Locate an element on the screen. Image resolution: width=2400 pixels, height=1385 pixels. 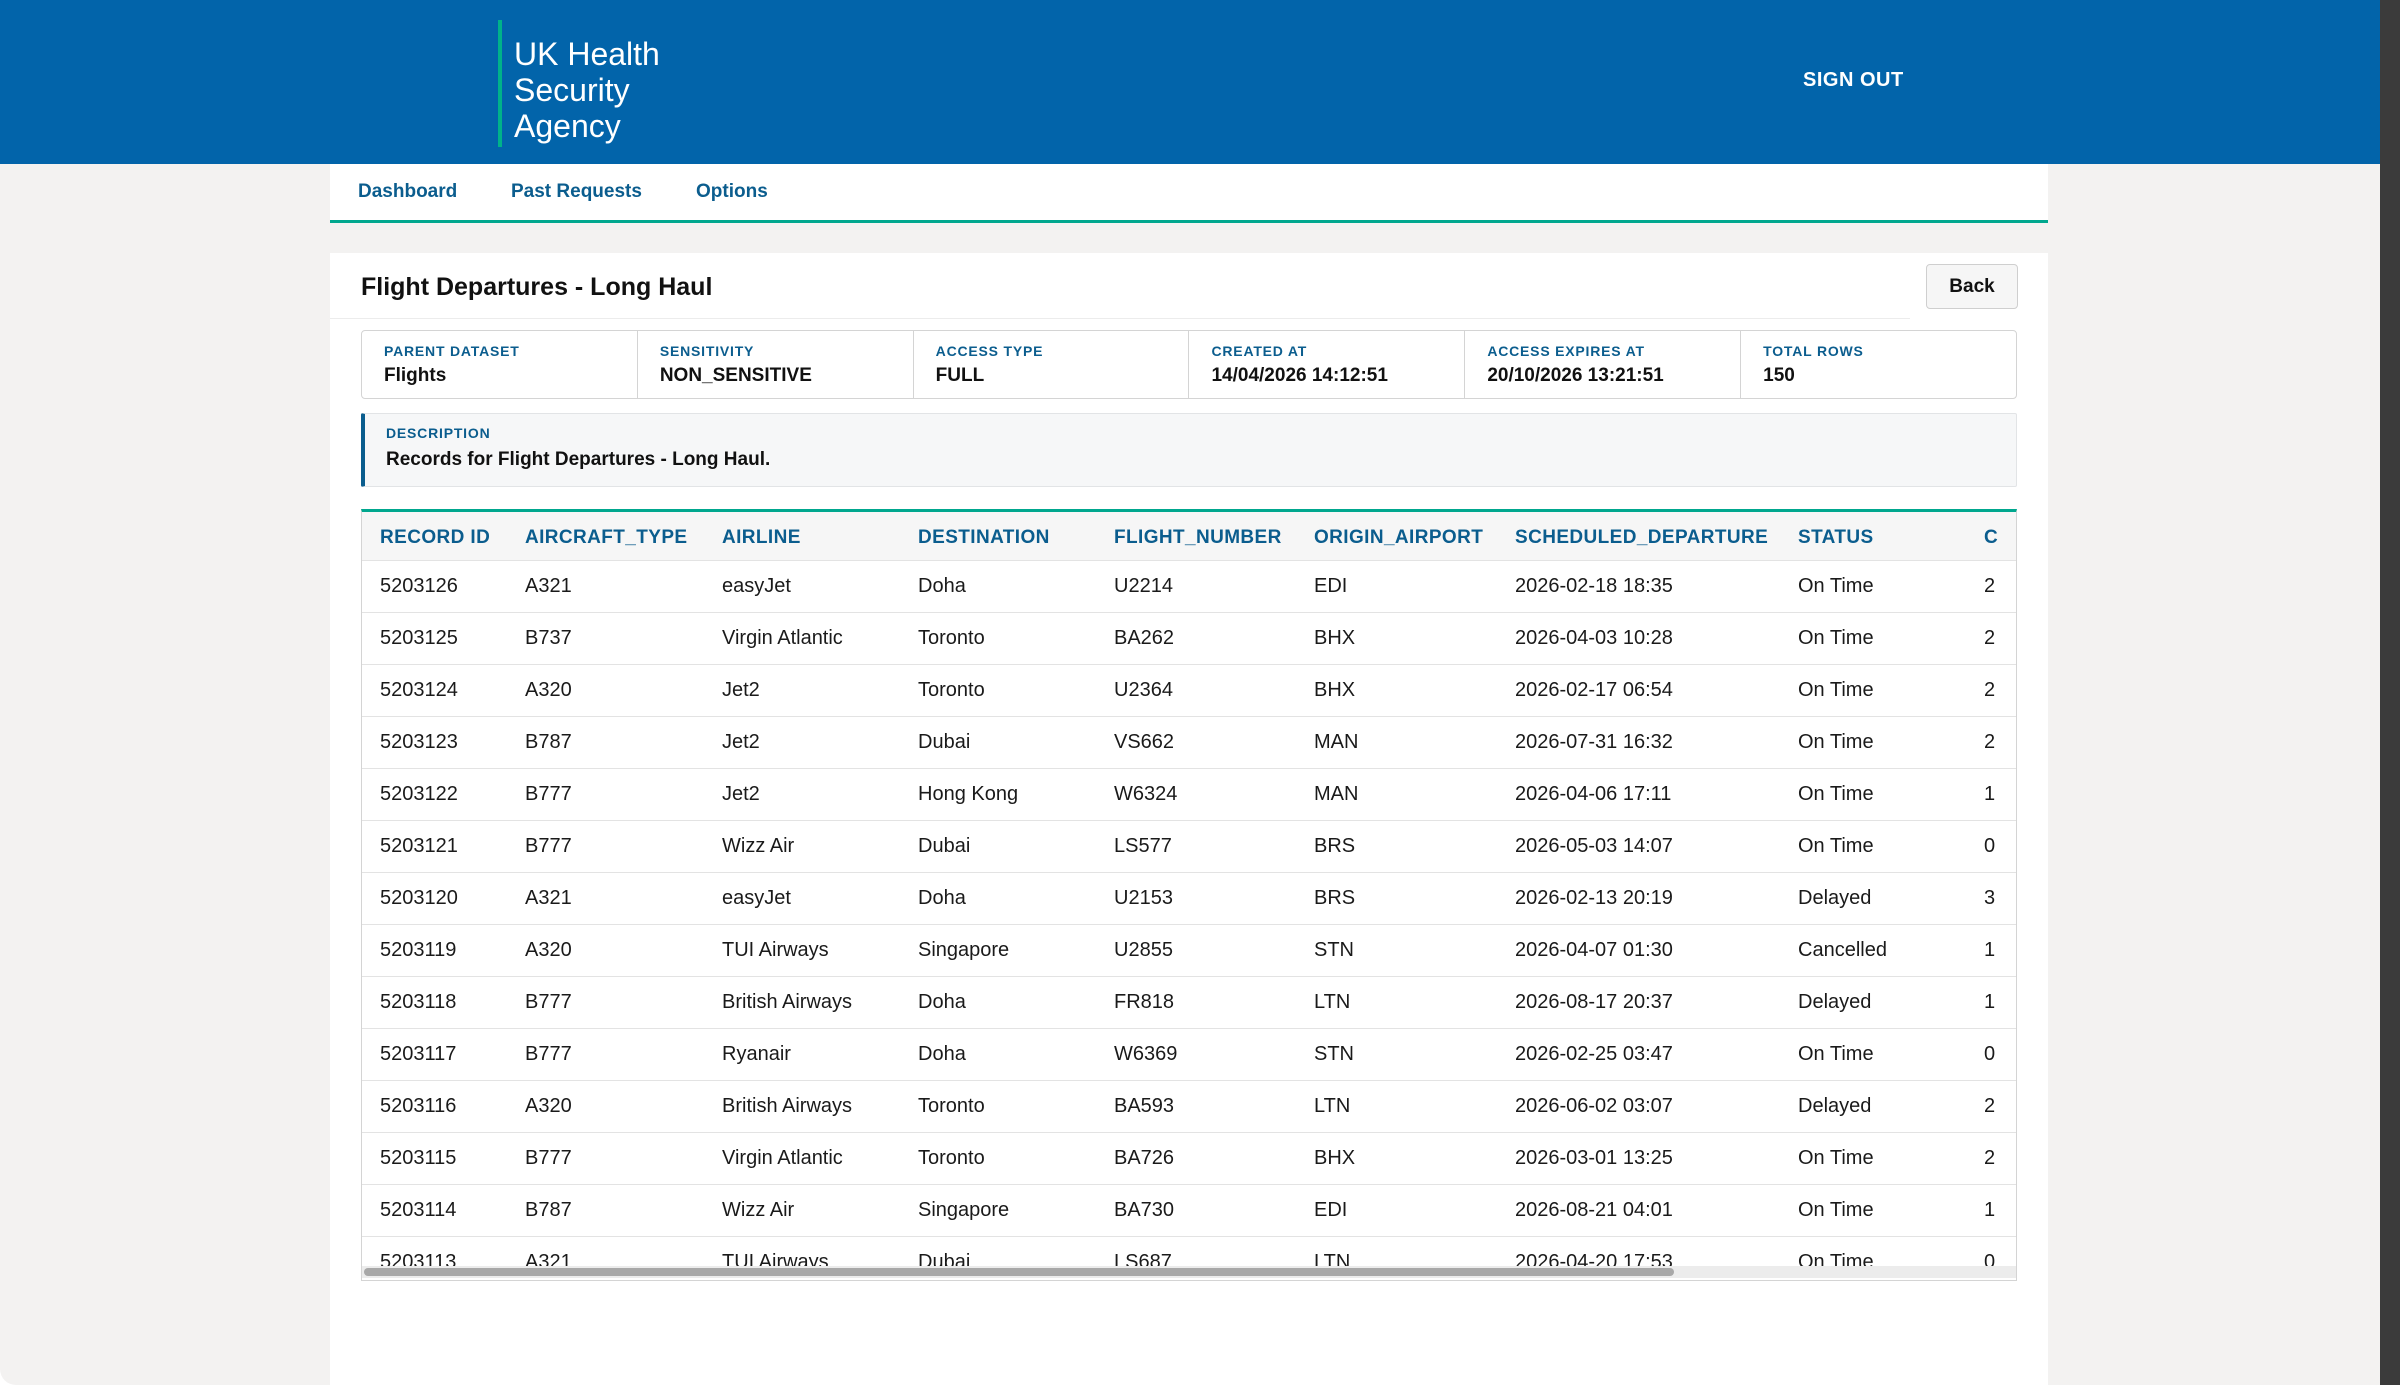
table-cell: Ryanair is located at coordinates (756, 1054).